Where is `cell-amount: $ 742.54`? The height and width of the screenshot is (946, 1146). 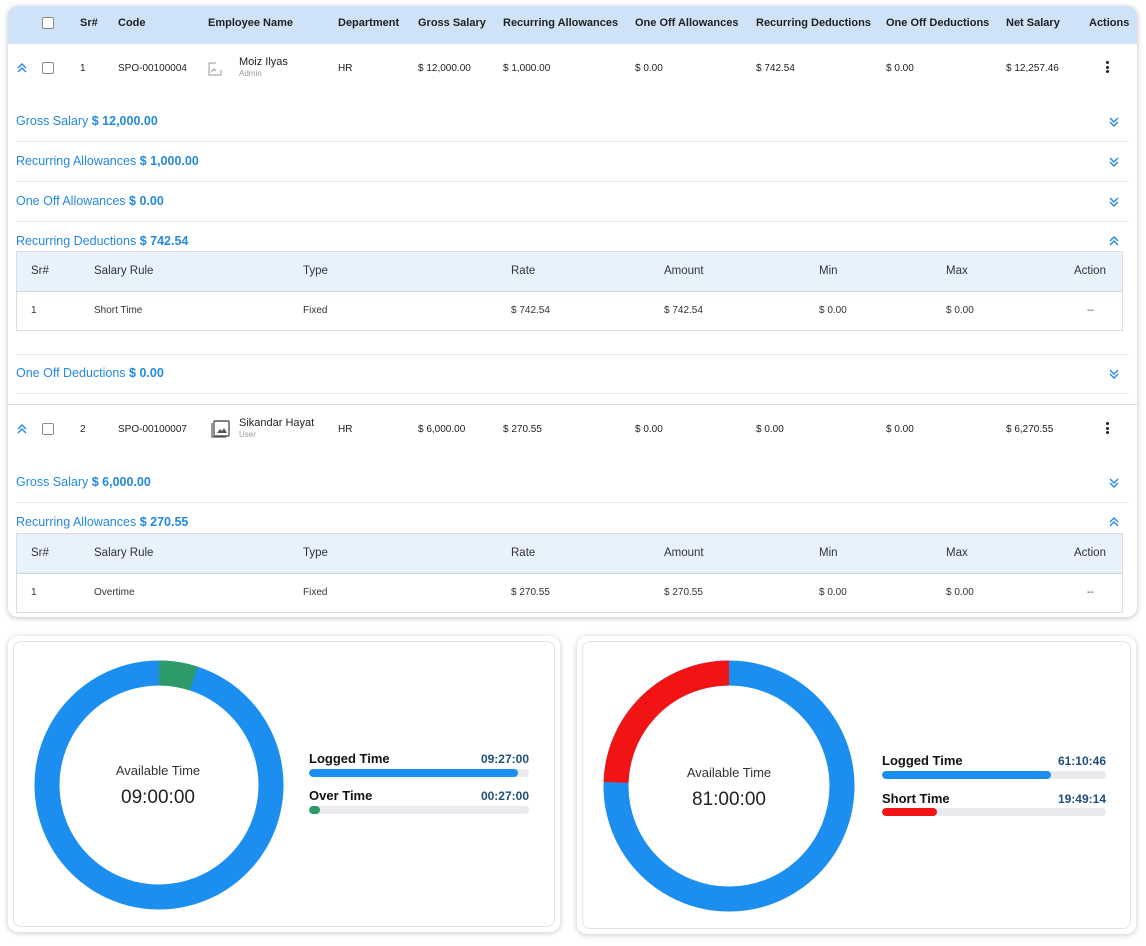
cell-amount: $ 742.54 is located at coordinates (683, 310).